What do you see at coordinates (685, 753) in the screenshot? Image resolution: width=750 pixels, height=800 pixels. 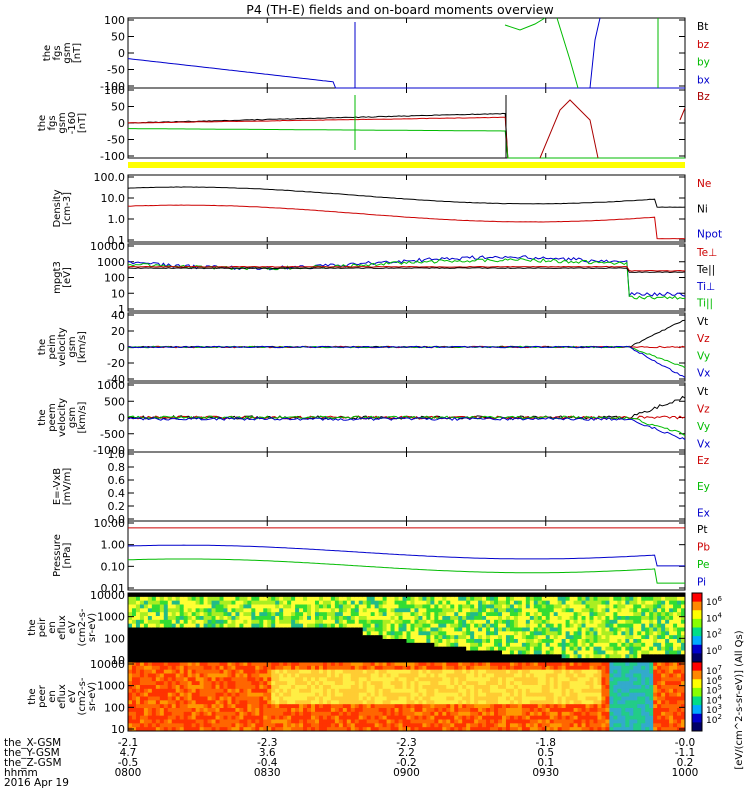 I see `xaxis-value: -1.1` at bounding box center [685, 753].